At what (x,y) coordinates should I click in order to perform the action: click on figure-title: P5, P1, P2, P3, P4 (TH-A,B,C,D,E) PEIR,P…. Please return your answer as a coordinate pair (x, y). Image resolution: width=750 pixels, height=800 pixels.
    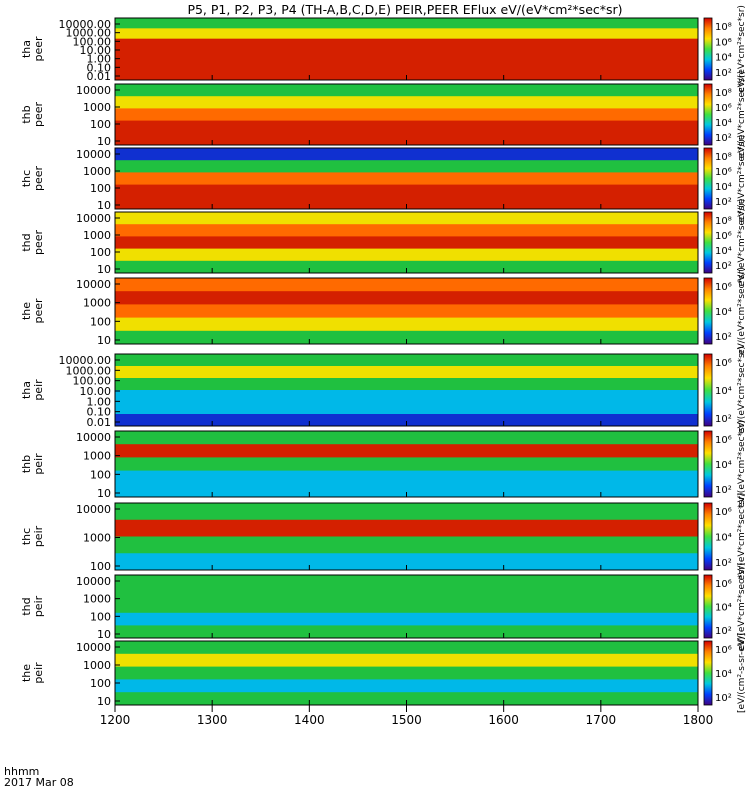
    Looking at the image, I should click on (404, 9).